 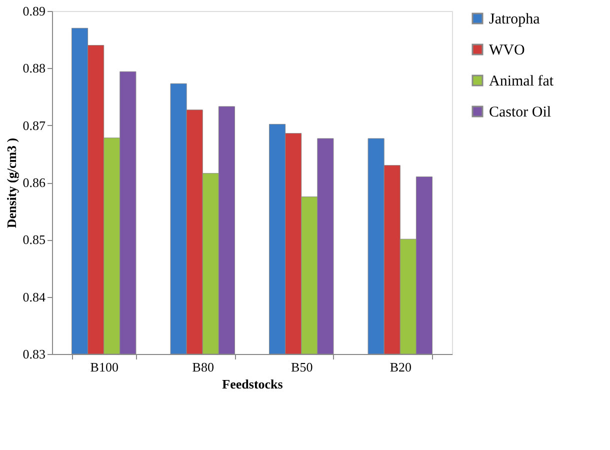 I want to click on x-tick-label: B50, so click(x=302, y=367).